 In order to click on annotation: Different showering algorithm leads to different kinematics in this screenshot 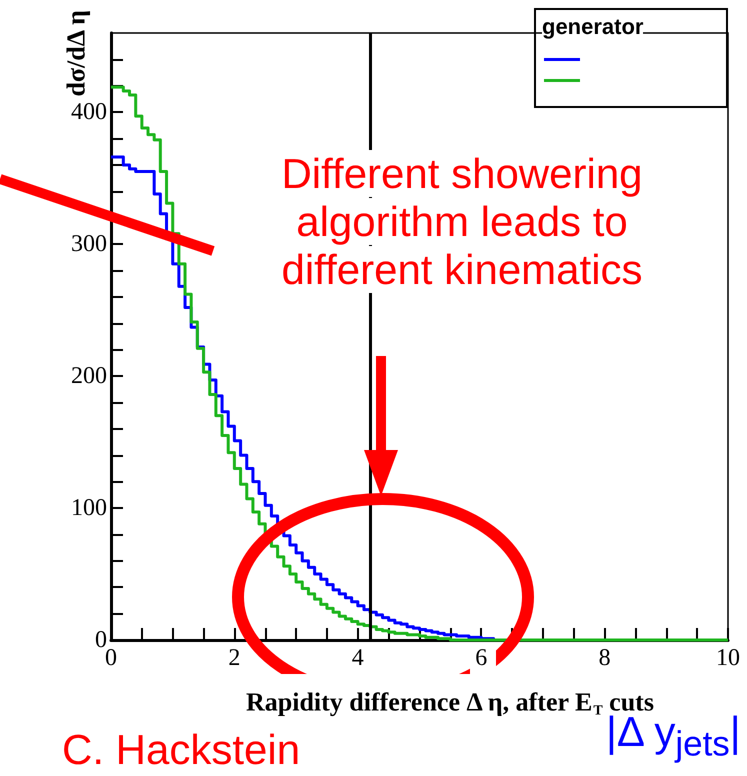, I will do `click(462, 221)`.